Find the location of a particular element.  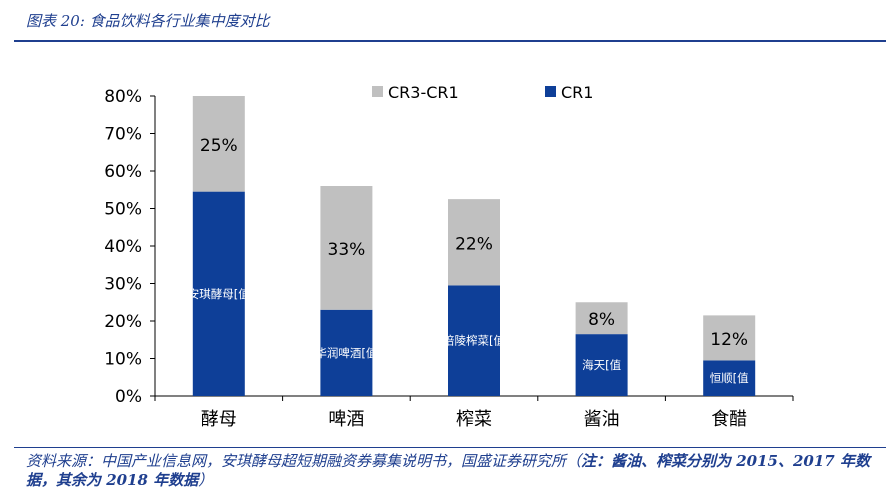

data-label-cr1: 恒顺[值 is located at coordinates (729, 378).